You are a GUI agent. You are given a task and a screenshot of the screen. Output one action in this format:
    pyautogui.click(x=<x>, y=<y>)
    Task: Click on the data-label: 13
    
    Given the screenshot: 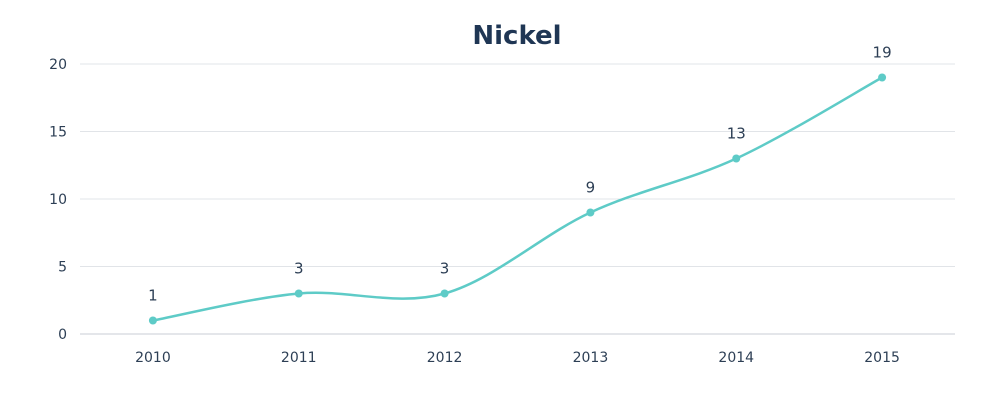 What is the action you would take?
    pyautogui.click(x=736, y=134)
    